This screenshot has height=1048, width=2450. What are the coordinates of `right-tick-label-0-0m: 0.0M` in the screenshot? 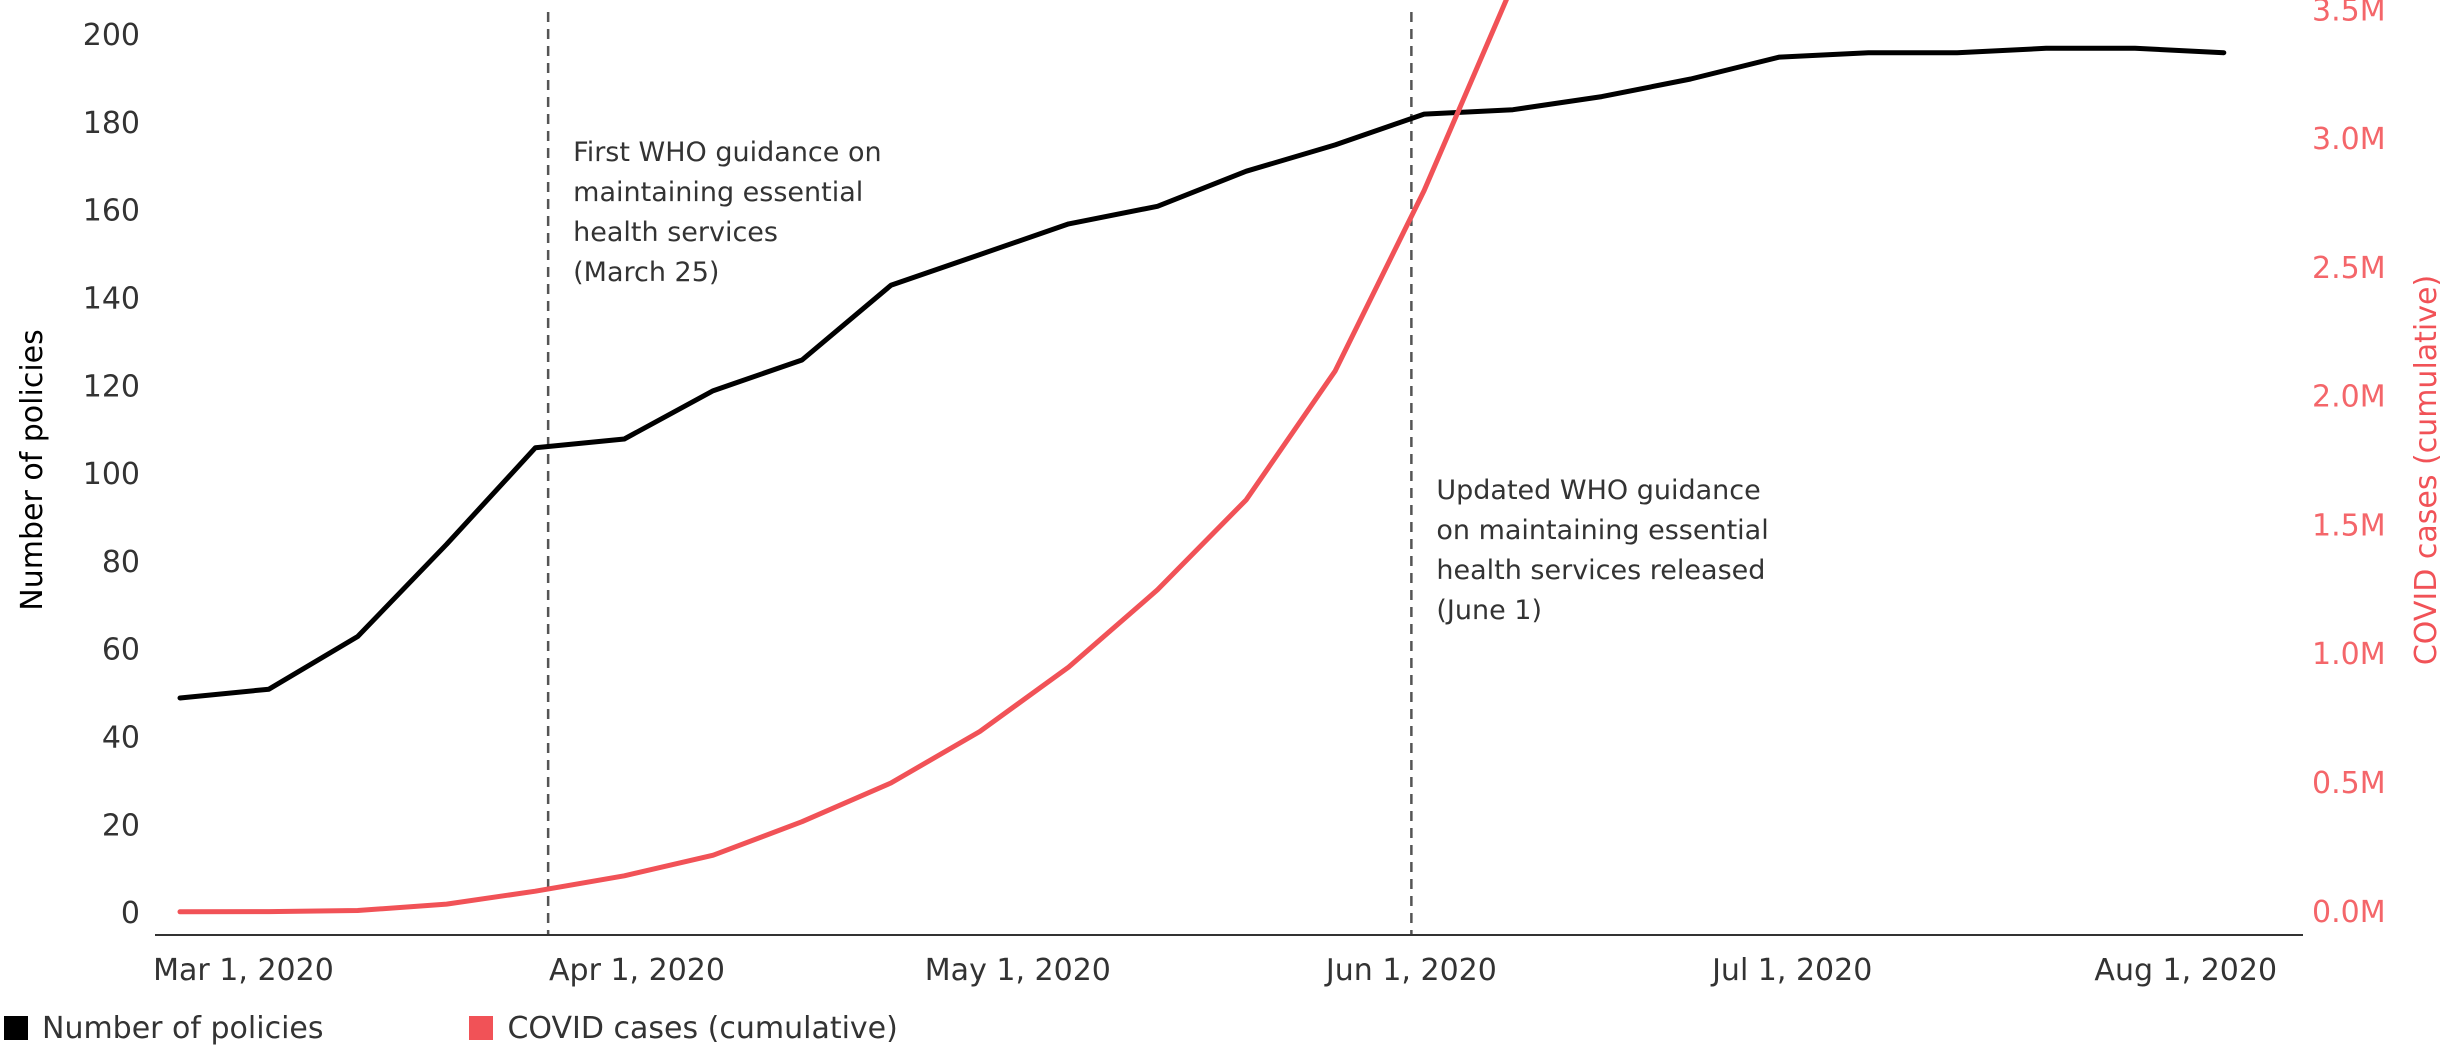 It's located at (2349, 912).